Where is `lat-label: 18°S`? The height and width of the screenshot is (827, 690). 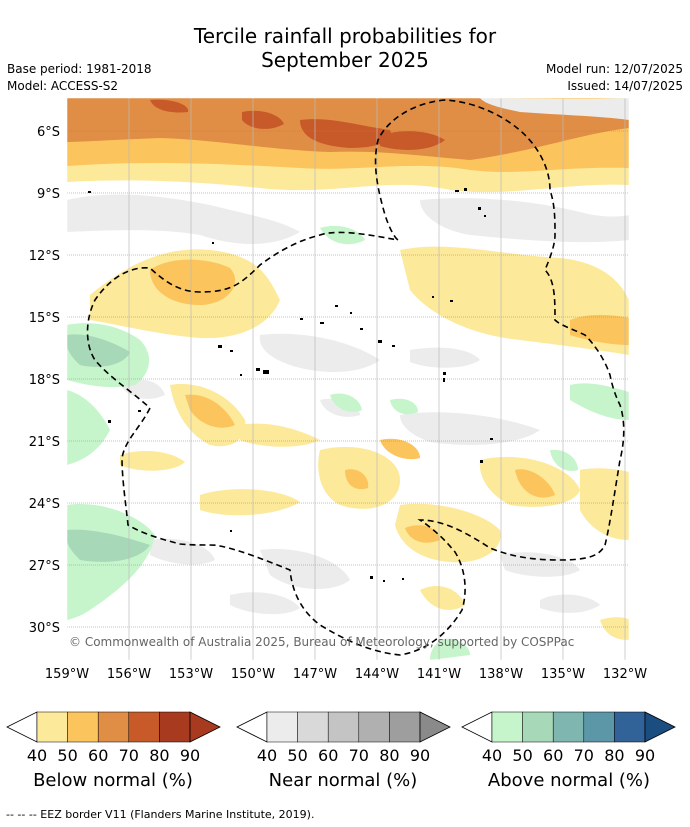 lat-label: 18°S is located at coordinates (44, 380).